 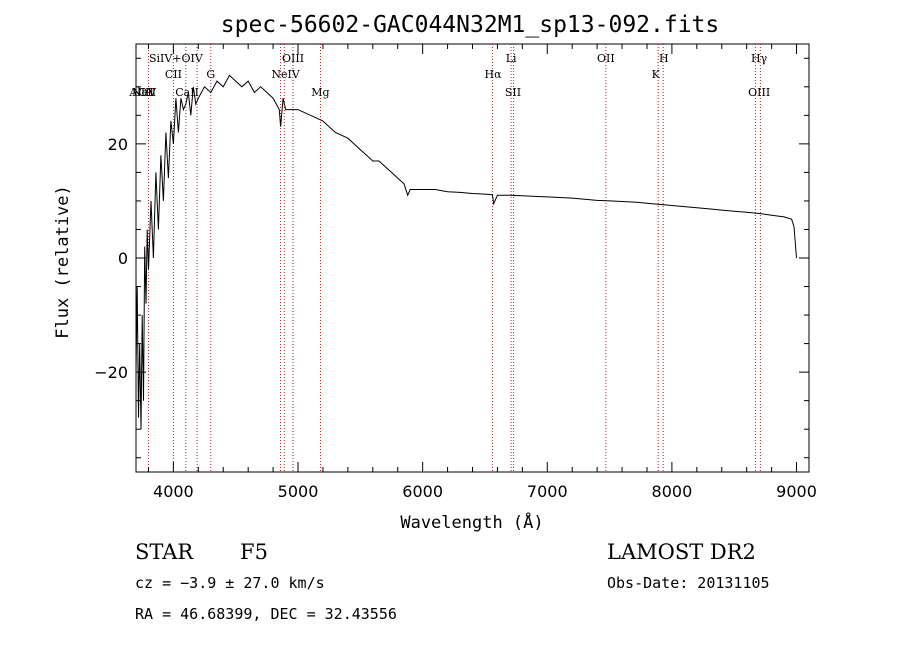 I want to click on object-class: STAR, so click(x=164, y=552).